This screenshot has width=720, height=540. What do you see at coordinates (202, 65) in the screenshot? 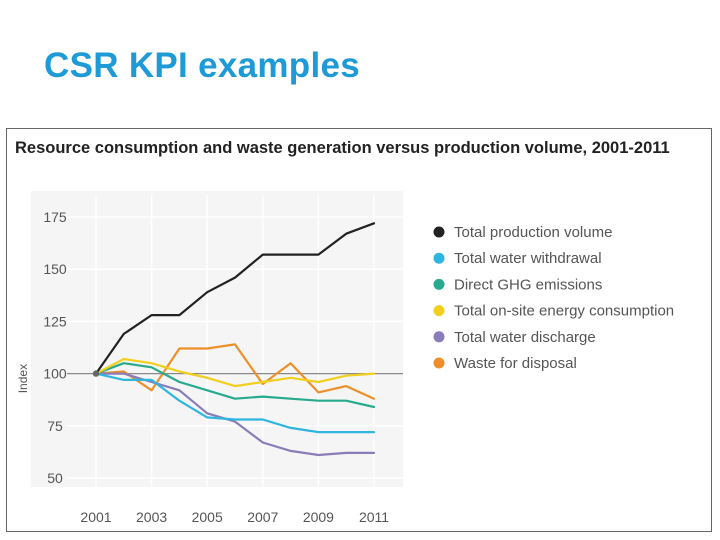
I see `slide-title: CSR KPI examples` at bounding box center [202, 65].